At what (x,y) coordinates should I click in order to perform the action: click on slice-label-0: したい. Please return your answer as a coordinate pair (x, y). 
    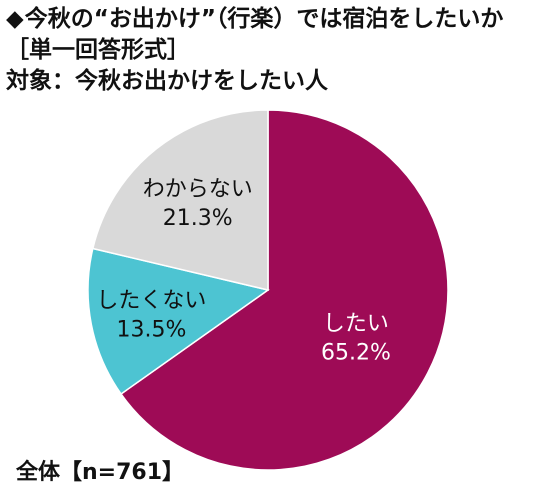
    Looking at the image, I should click on (356, 324).